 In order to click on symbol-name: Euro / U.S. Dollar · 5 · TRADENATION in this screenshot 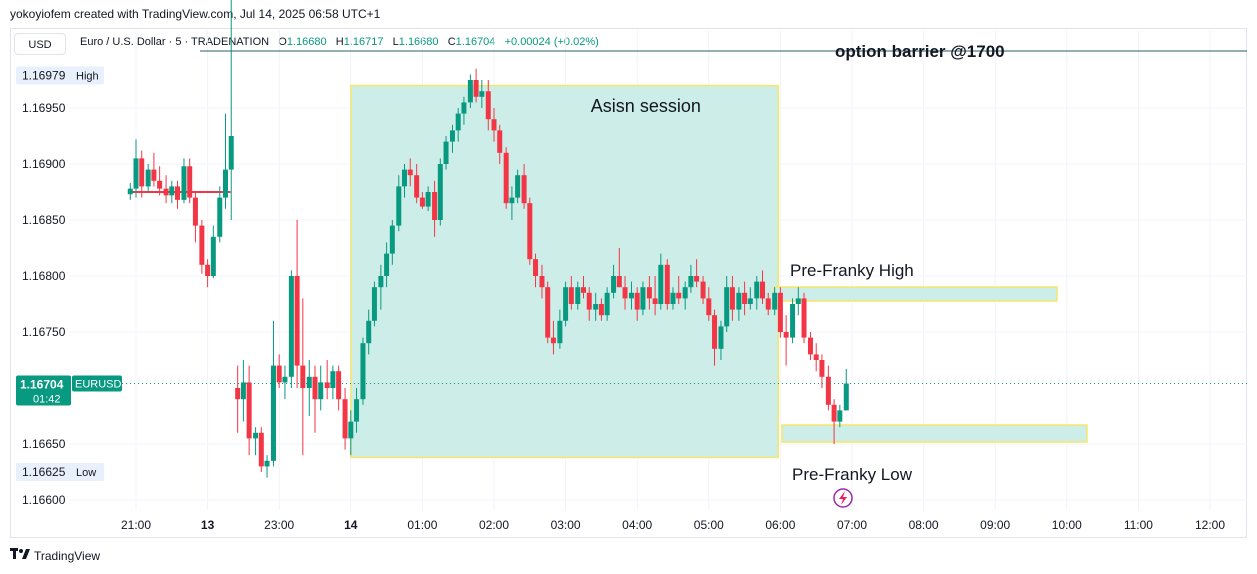, I will do `click(175, 42)`.